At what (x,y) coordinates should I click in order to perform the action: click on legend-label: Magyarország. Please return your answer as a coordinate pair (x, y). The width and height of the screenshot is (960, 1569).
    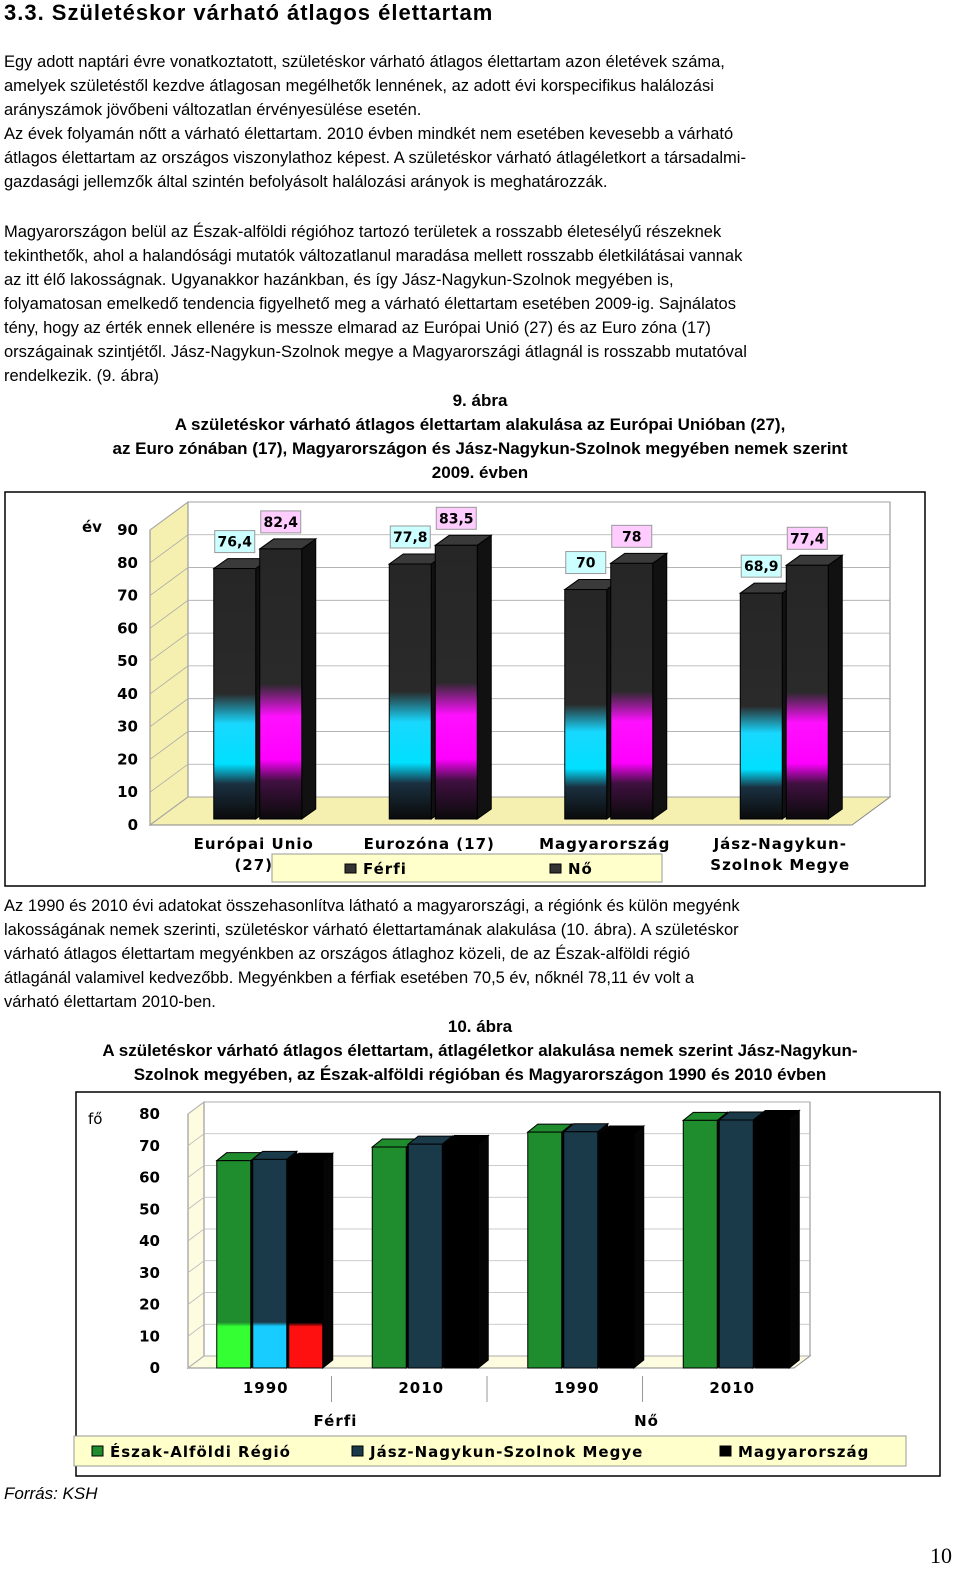
    Looking at the image, I should click on (803, 1452).